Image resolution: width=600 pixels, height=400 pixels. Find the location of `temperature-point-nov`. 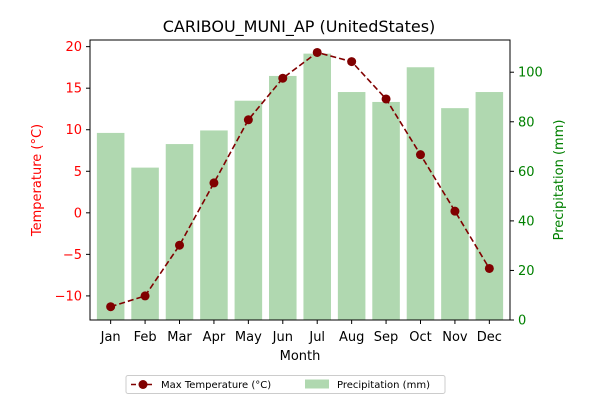

temperature-point-nov is located at coordinates (455, 211).